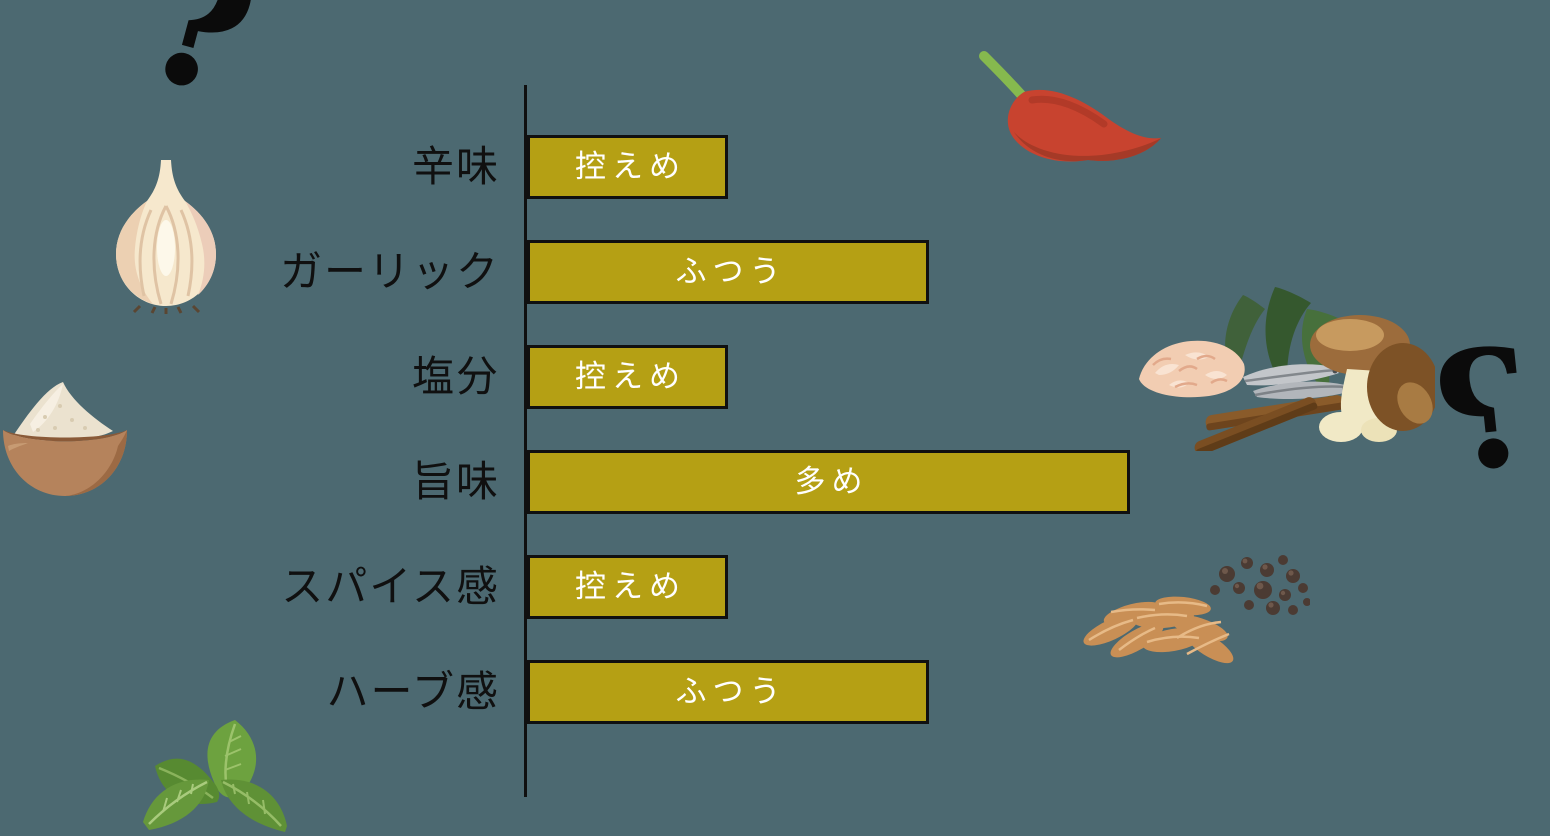  I want to click on bar-row: スパイス感 控えめ, so click(775, 587).